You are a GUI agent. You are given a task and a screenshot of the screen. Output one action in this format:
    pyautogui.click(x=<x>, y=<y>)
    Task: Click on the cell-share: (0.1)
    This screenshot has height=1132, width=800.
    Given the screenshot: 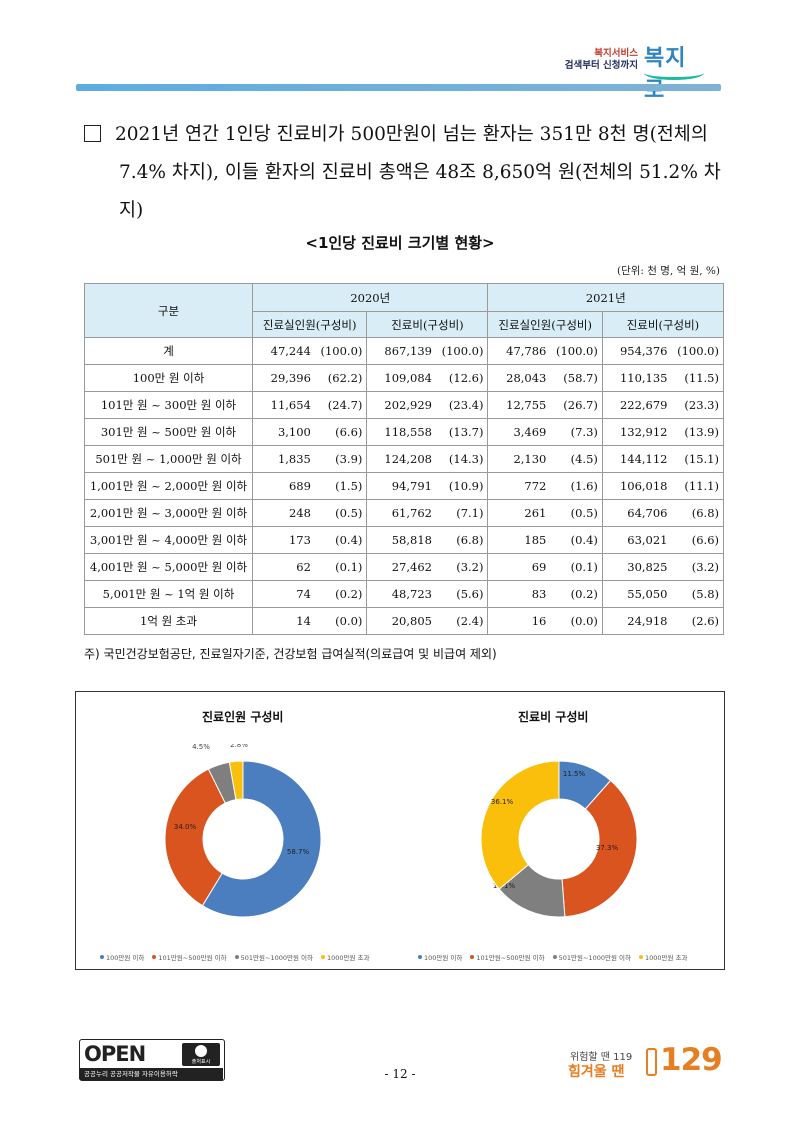 What is the action you would take?
    pyautogui.click(x=341, y=567)
    